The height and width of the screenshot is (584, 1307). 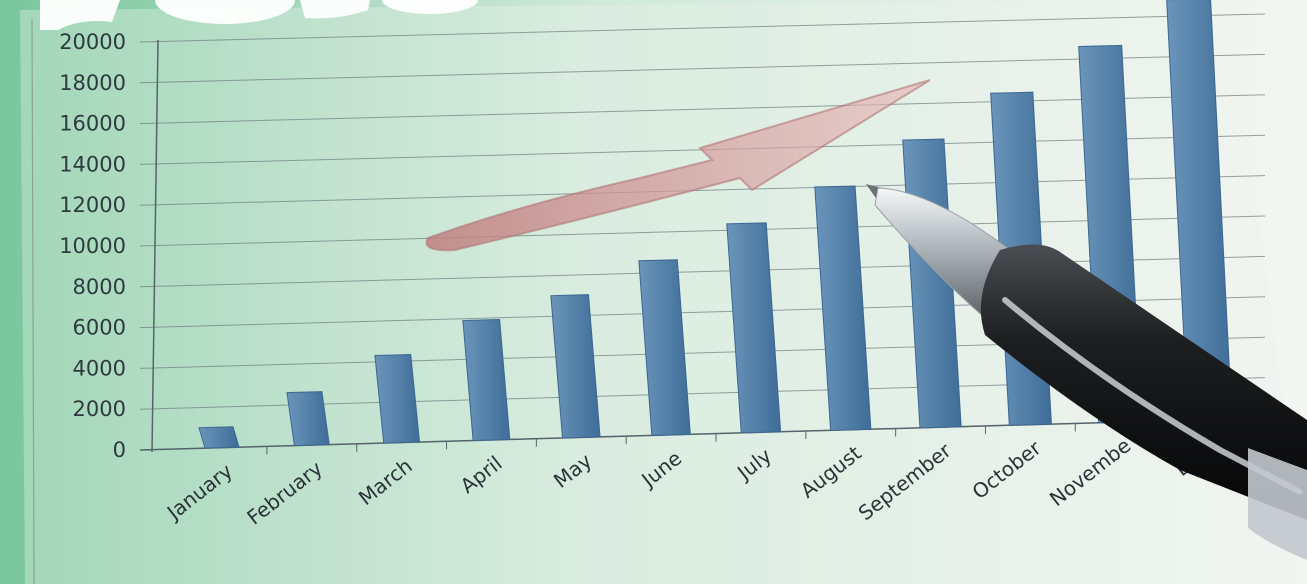 What do you see at coordinates (754, 328) in the screenshot?
I see `bar-july` at bounding box center [754, 328].